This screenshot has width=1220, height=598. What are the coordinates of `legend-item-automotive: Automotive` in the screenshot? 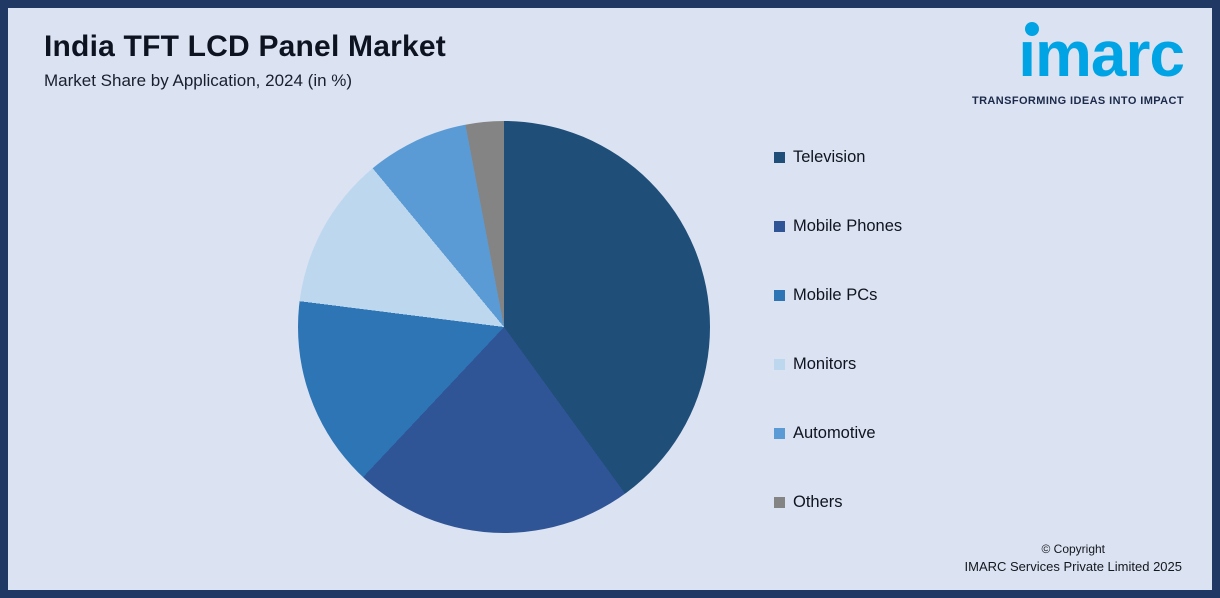 It's located at (838, 433).